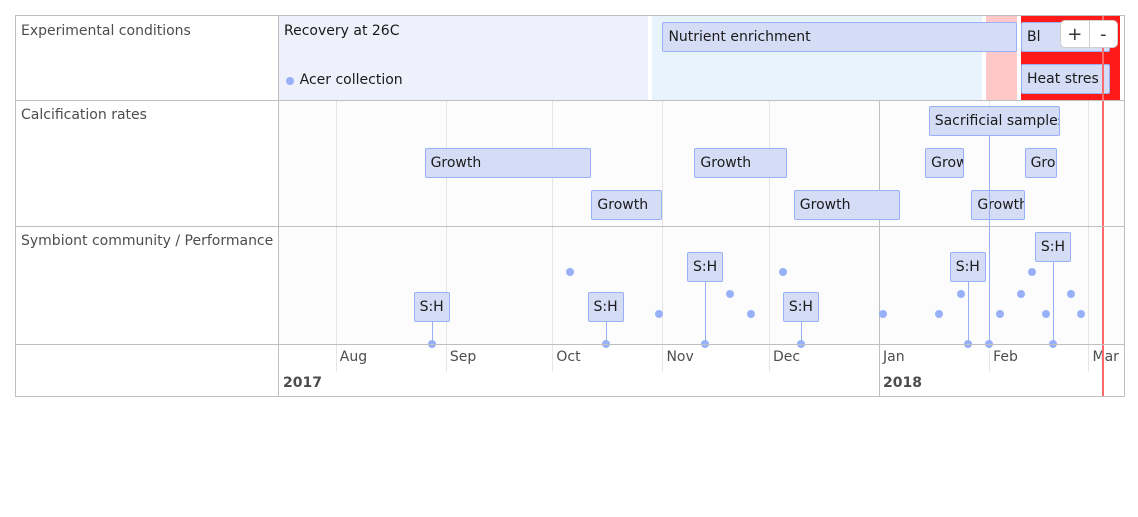 This screenshot has width=1138, height=517. I want to click on axis-month-label: Dec, so click(786, 357).